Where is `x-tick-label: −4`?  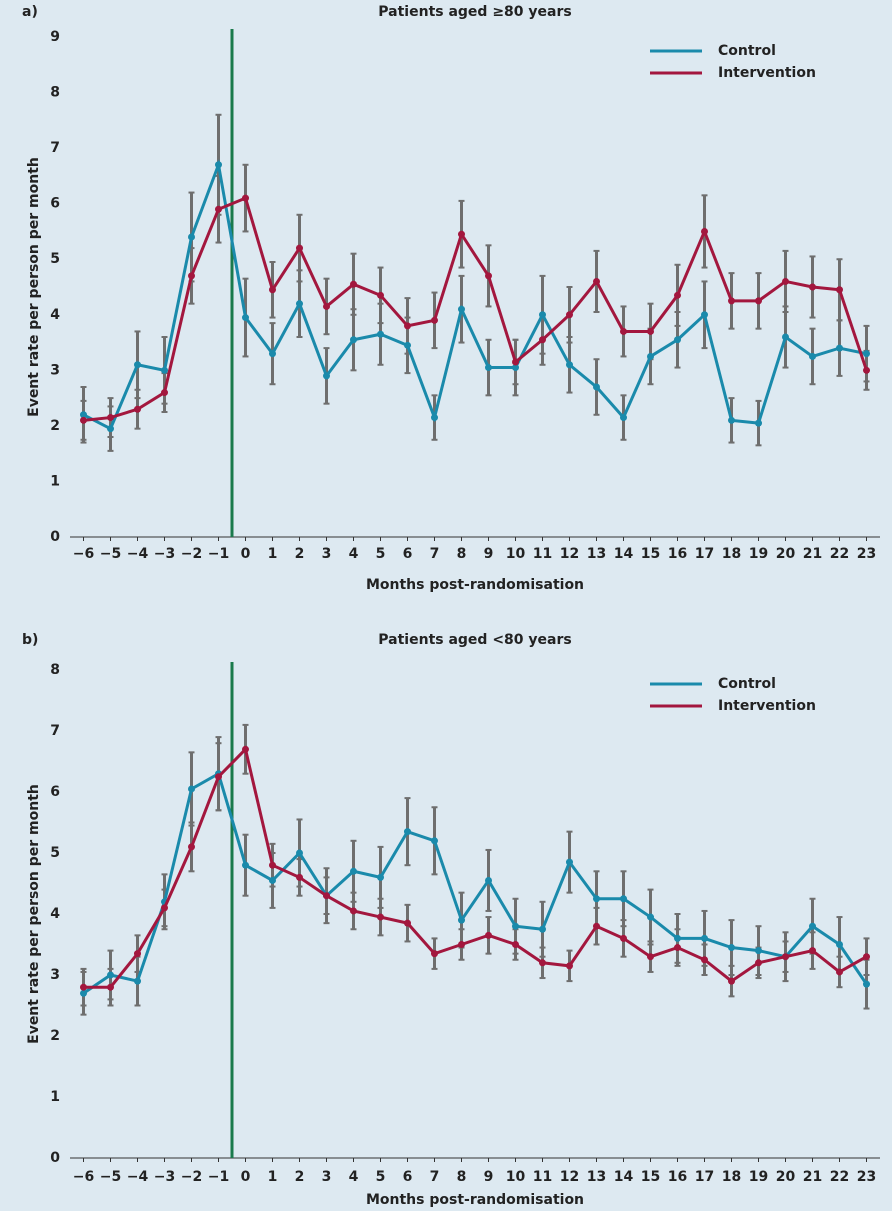
x-tick-label: −4 is located at coordinates (138, 1177).